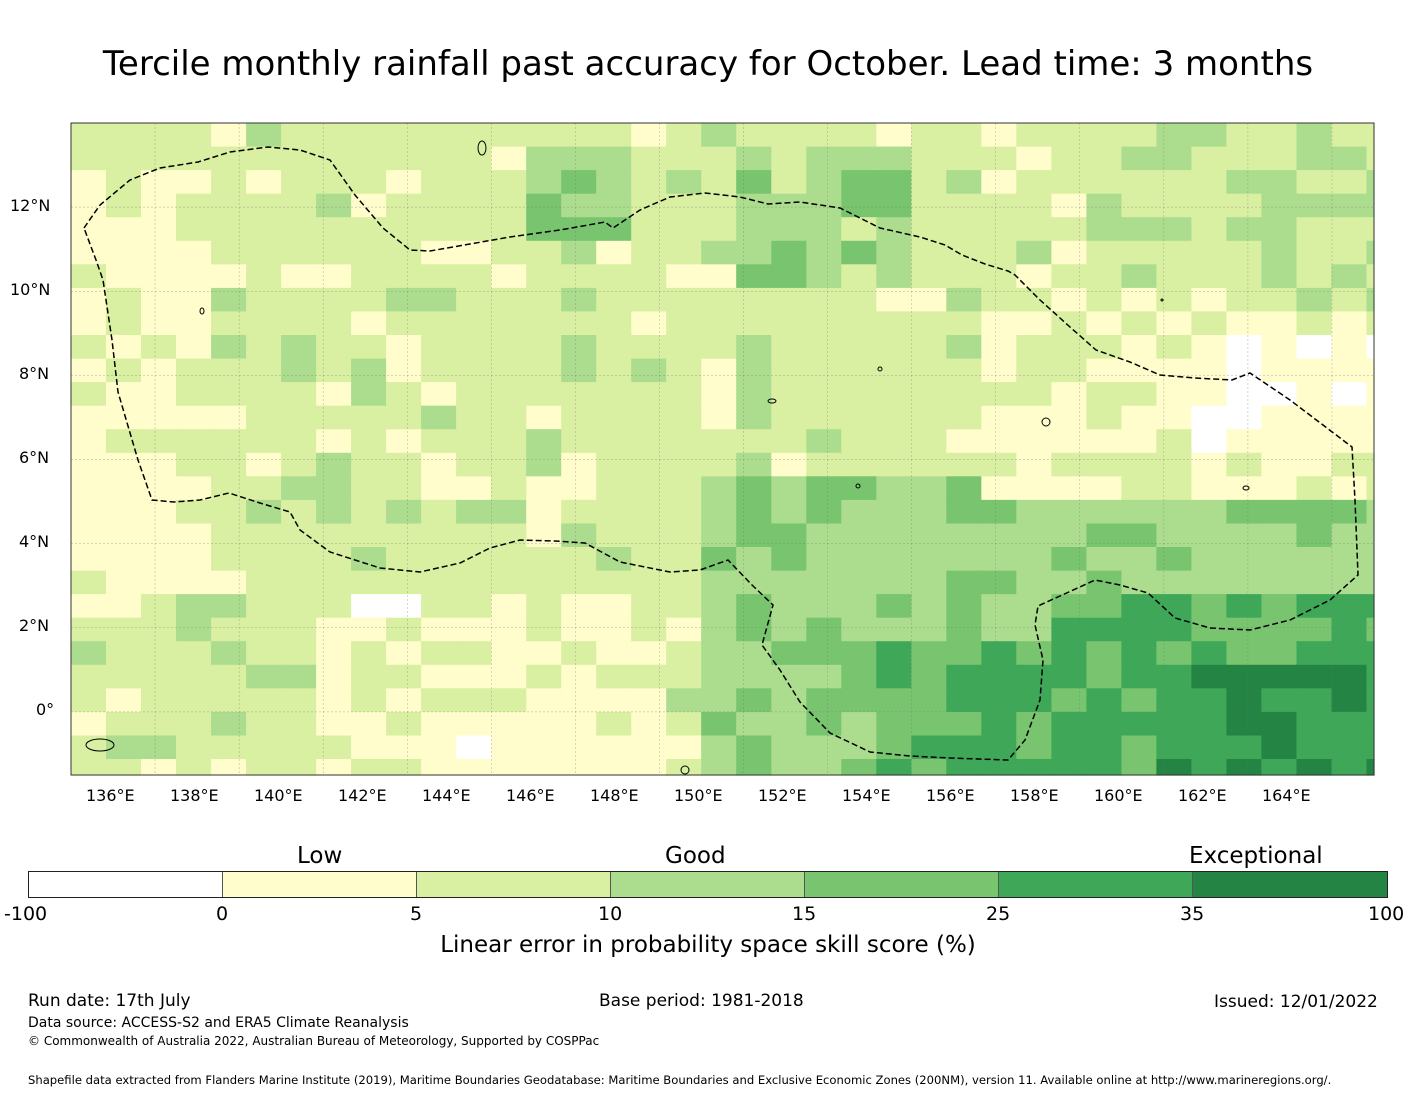  Describe the element at coordinates (45, 709) in the screenshot. I see `lat-label-0: 0°` at that location.